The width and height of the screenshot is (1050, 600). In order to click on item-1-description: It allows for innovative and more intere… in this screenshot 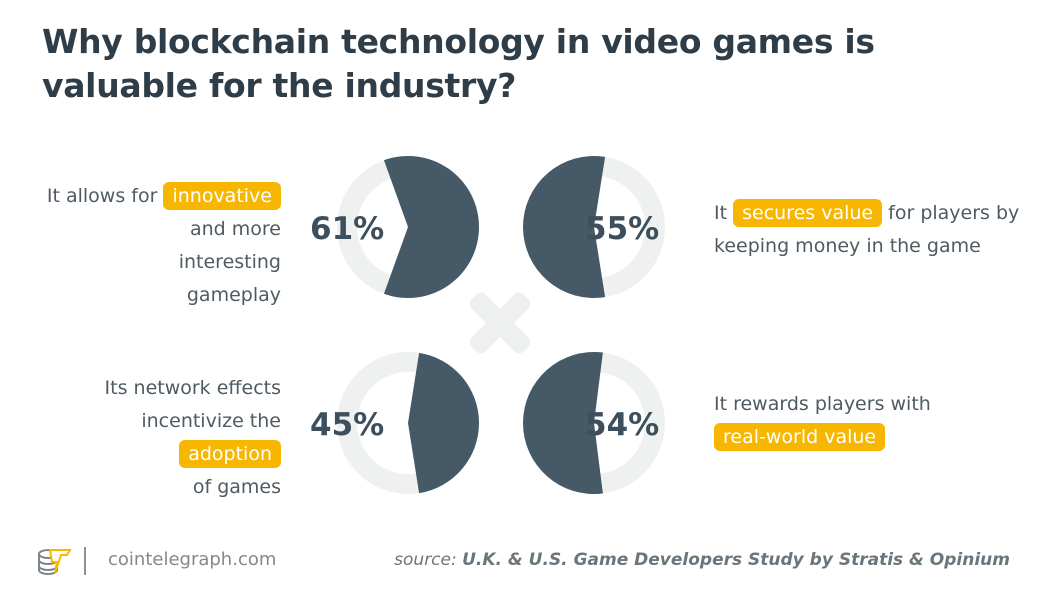, I will do `click(151, 246)`.